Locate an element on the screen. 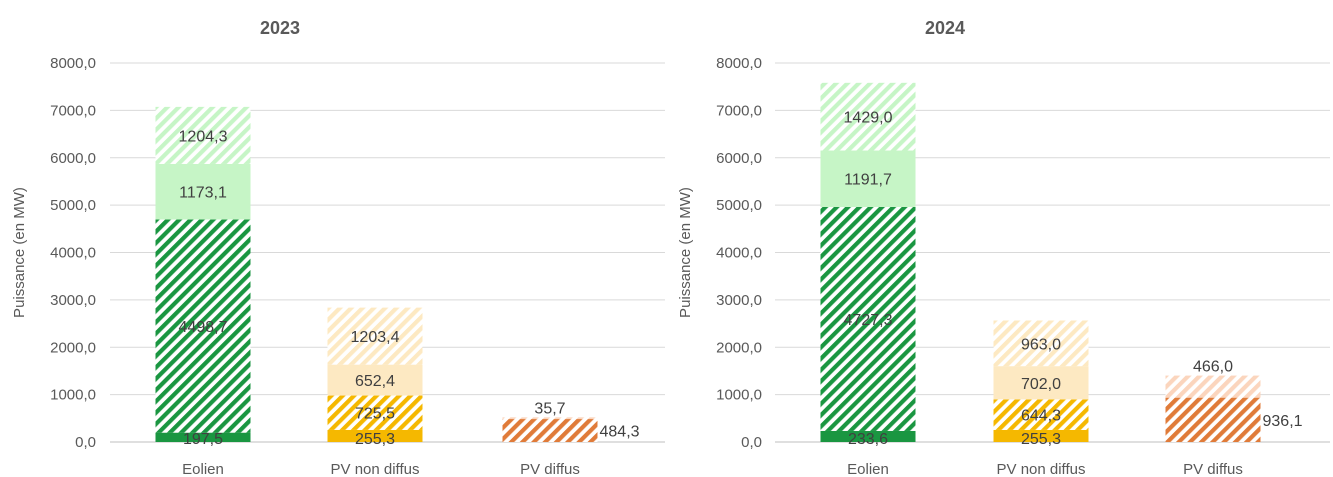 Image resolution: width=1333 pixels, height=477 pixels. data-label: 652,4 is located at coordinates (375, 381).